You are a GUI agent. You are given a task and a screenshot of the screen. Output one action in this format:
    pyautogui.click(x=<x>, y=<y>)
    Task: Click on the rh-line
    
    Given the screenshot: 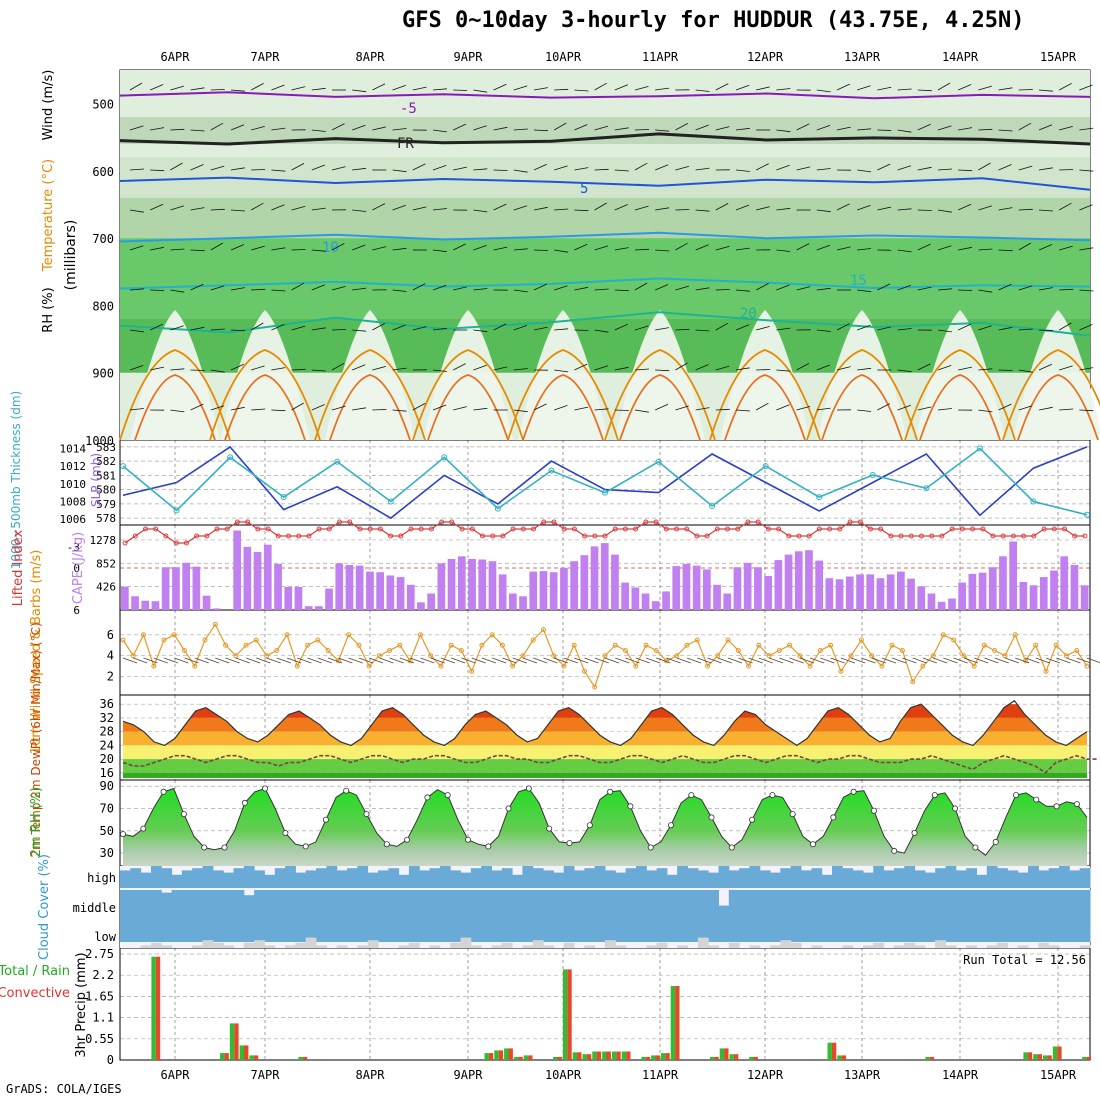 What is the action you would take?
    pyautogui.click(x=605, y=822)
    